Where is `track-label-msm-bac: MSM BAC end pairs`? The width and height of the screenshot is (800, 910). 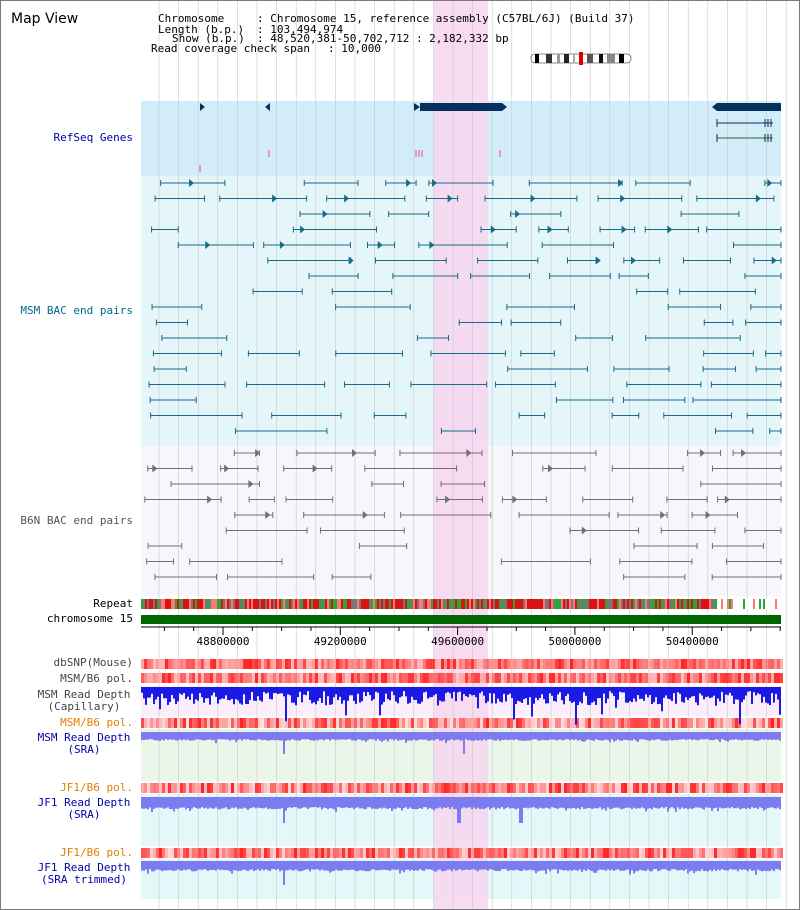
track-label-msm-bac: MSM BAC end pairs is located at coordinates (76, 310).